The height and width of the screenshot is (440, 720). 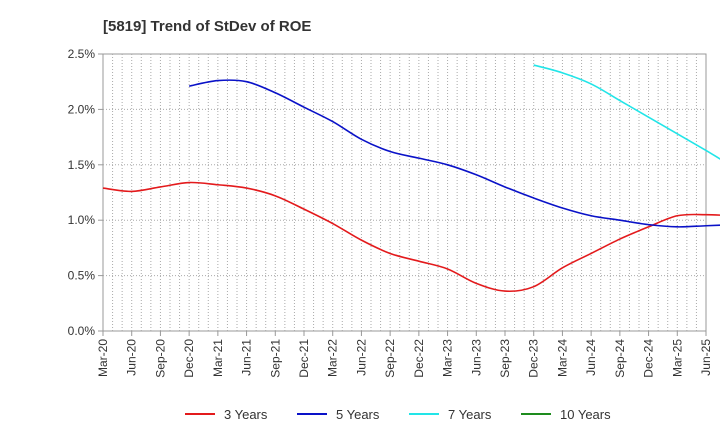 What do you see at coordinates (620, 358) in the screenshot?
I see `x-tick-label: Sep-24` at bounding box center [620, 358].